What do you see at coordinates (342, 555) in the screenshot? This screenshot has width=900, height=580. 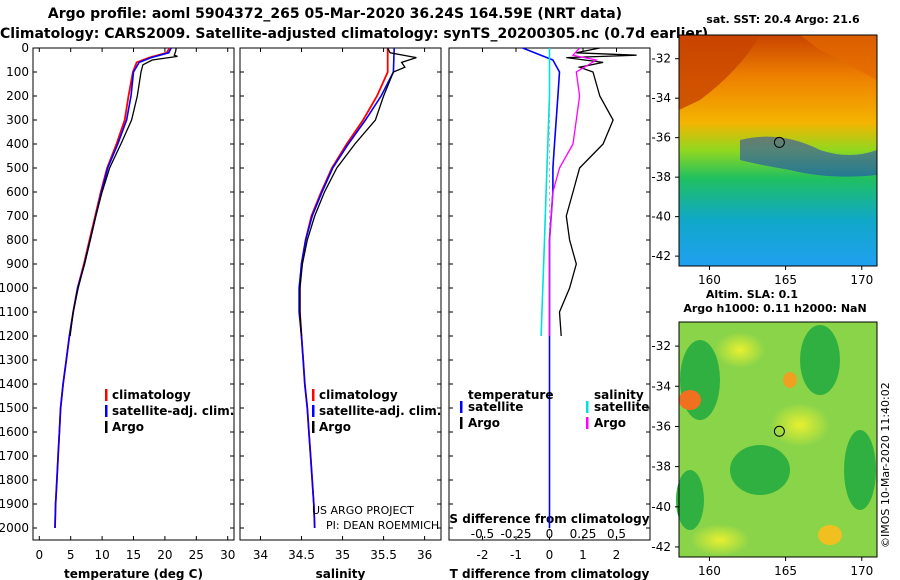 I see `x-tick-label: 35` at bounding box center [342, 555].